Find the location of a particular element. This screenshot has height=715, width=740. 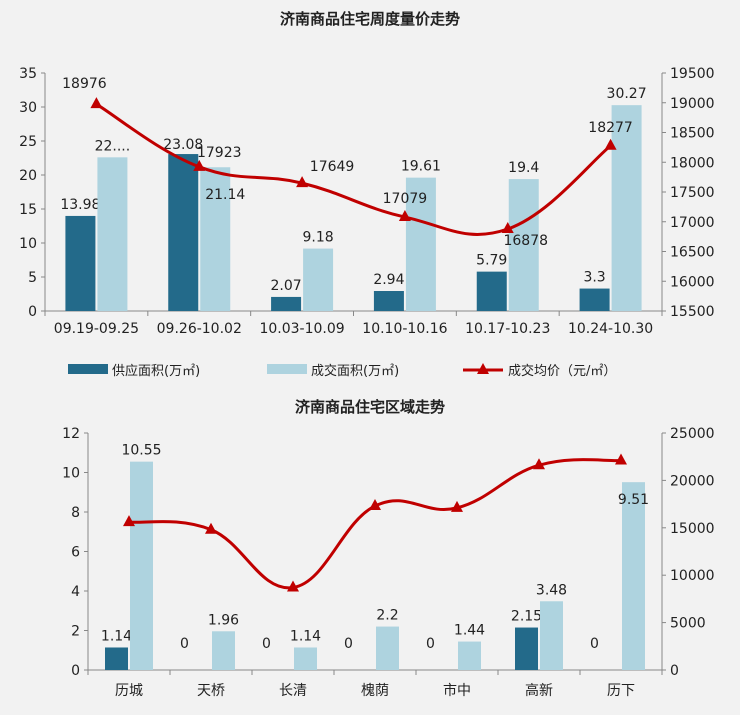

y2-tick-label: 25000 is located at coordinates (692, 434).